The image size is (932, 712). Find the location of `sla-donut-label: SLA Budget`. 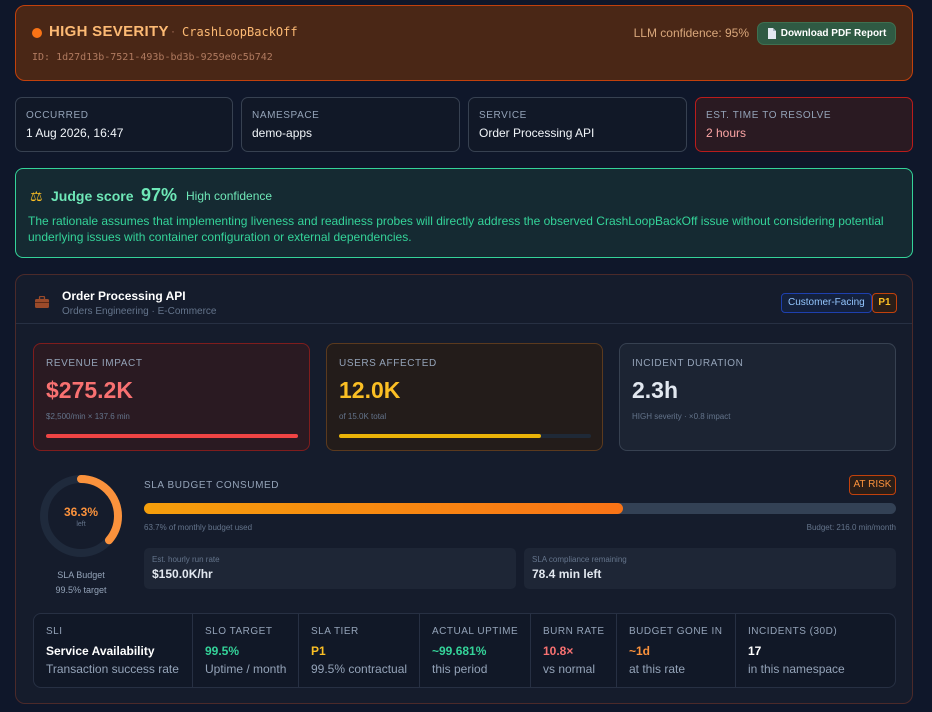

sla-donut-label: SLA Budget is located at coordinates (81, 575).